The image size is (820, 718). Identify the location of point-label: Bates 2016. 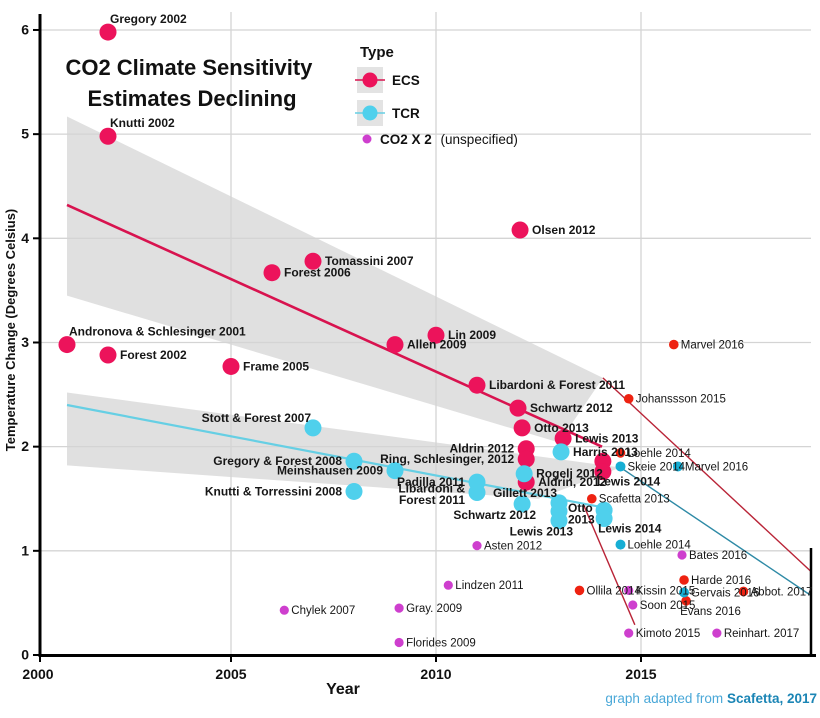
(718, 556).